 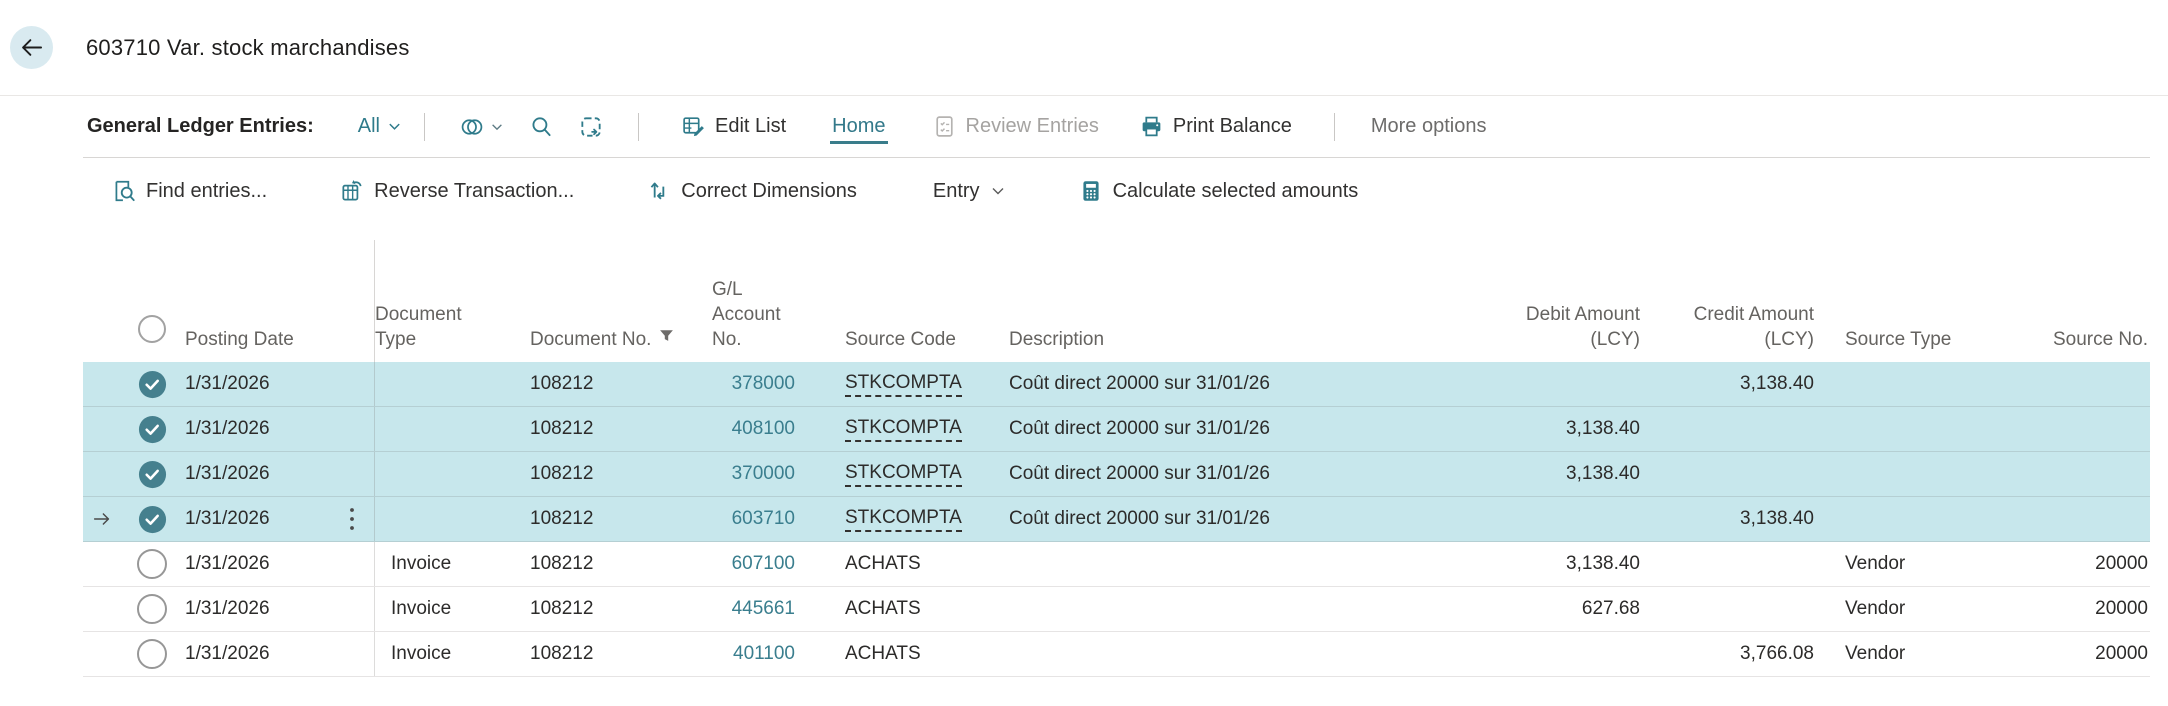 I want to click on chevron-down-icon, so click(x=497, y=127).